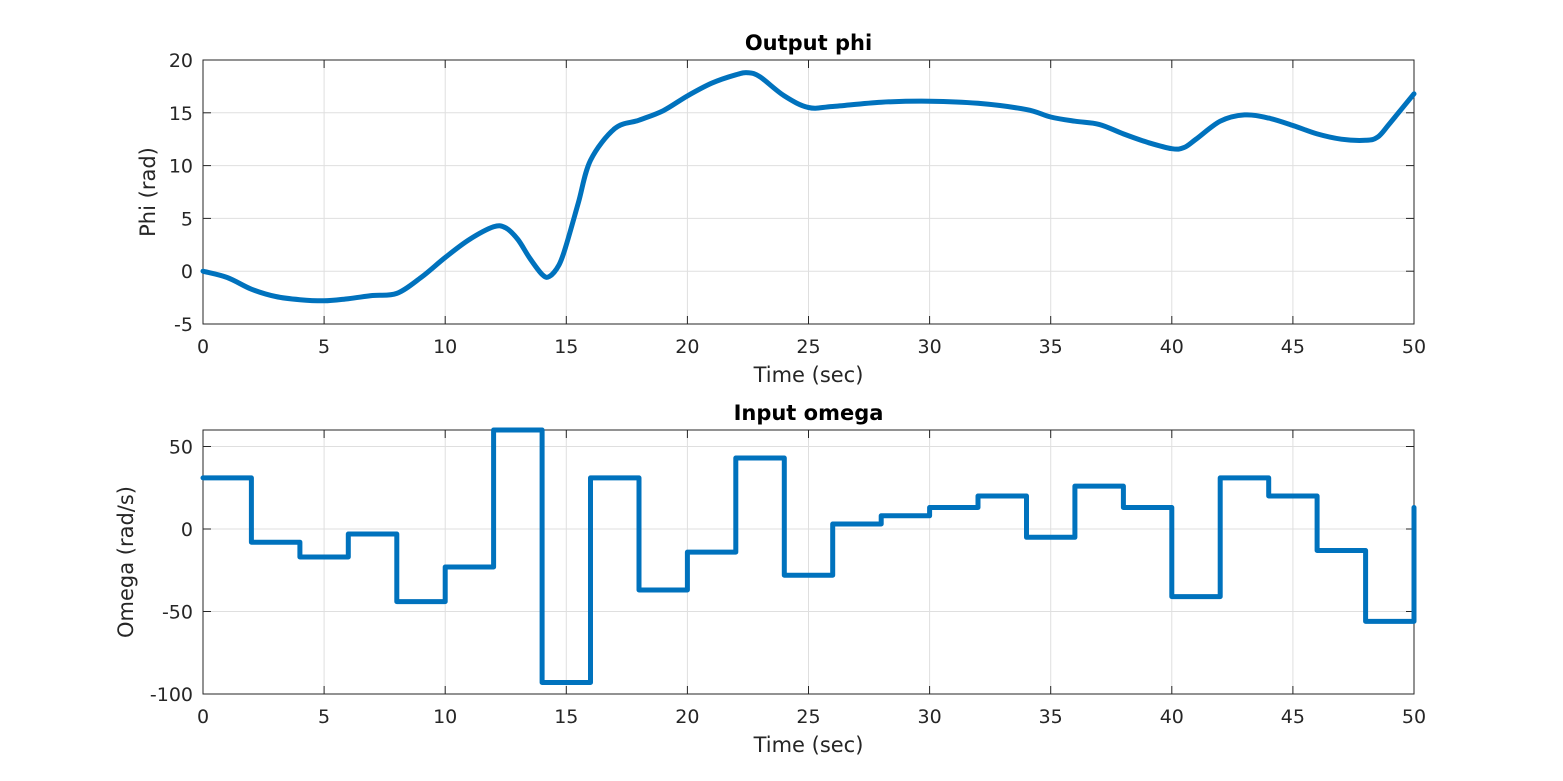 Image resolution: width=1563 pixels, height=781 pixels. What do you see at coordinates (171, 695) in the screenshot?
I see `y-tick-label: -100` at bounding box center [171, 695].